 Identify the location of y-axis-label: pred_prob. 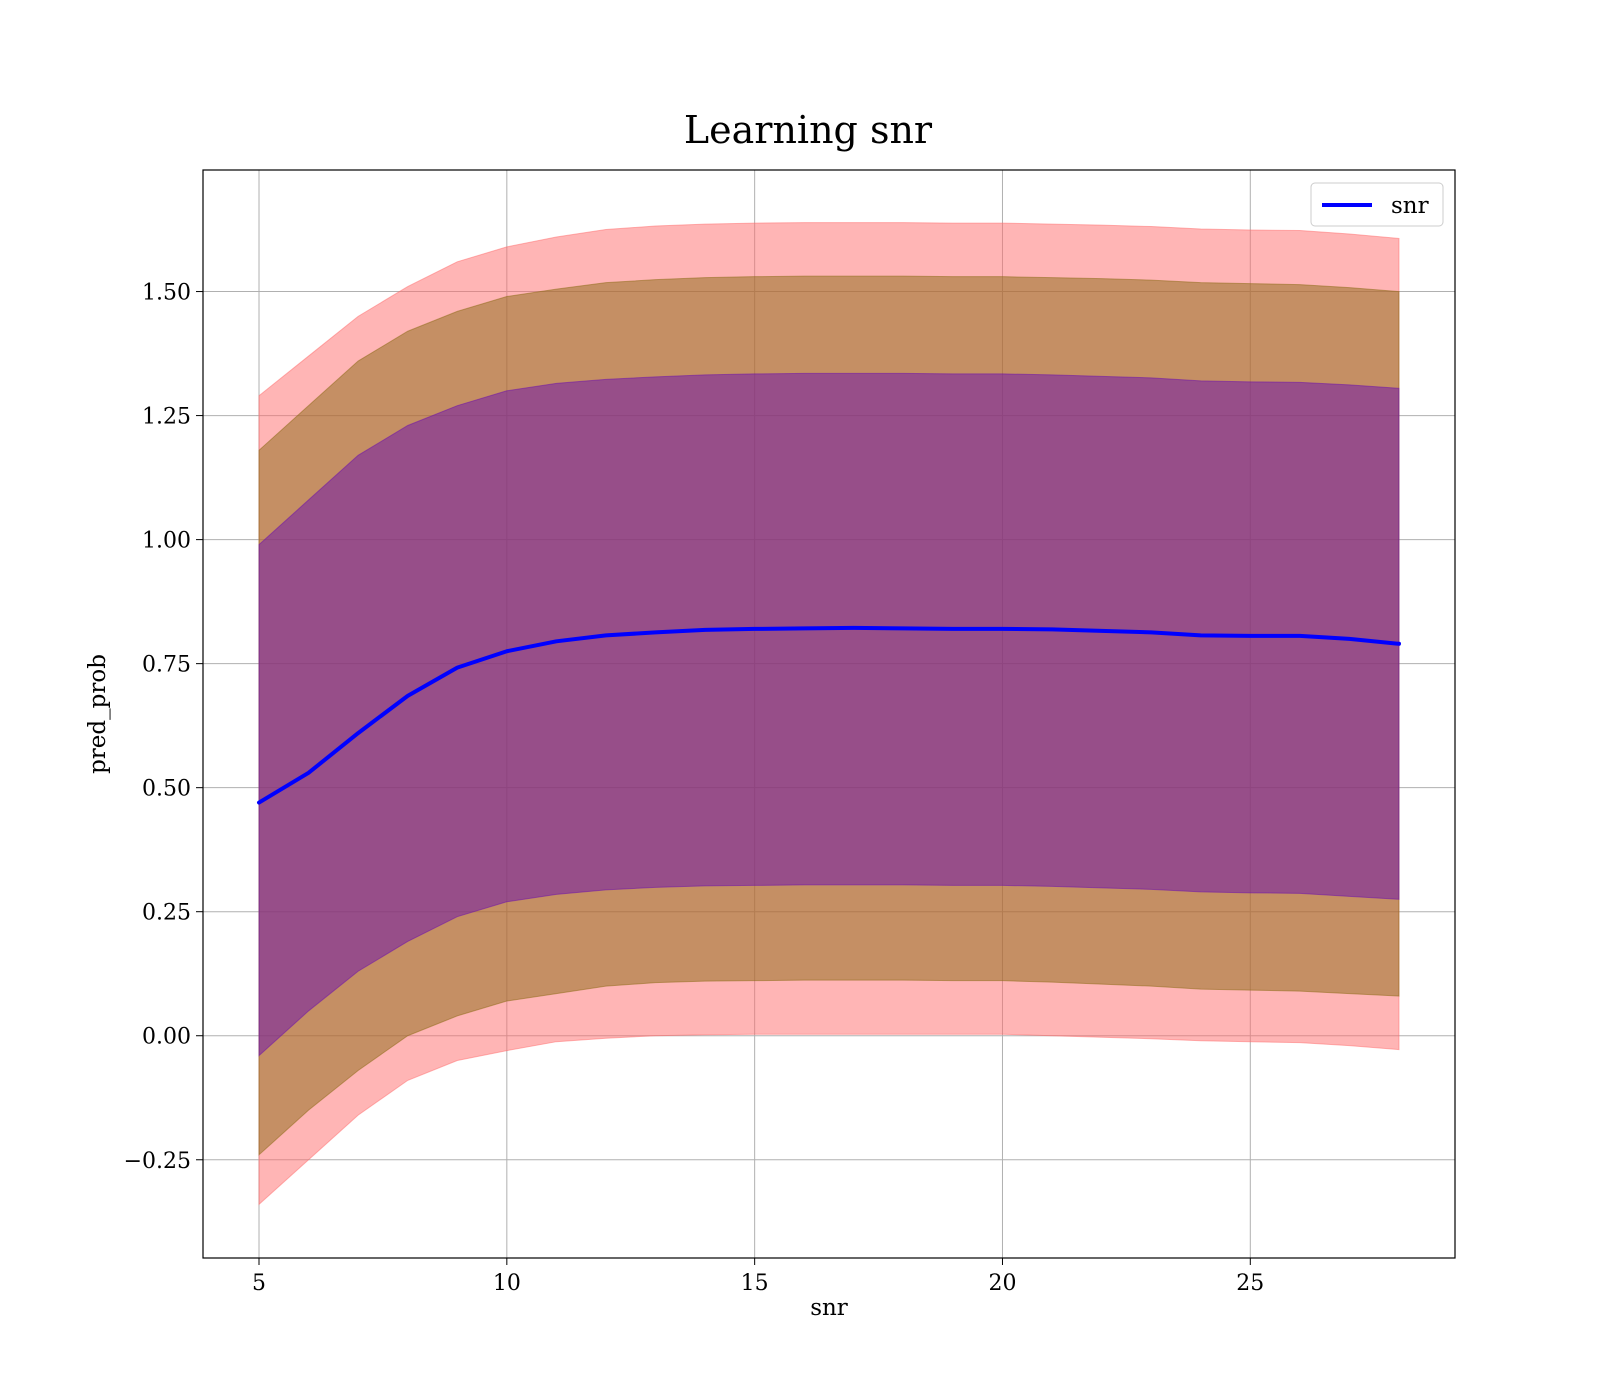
(98, 714).